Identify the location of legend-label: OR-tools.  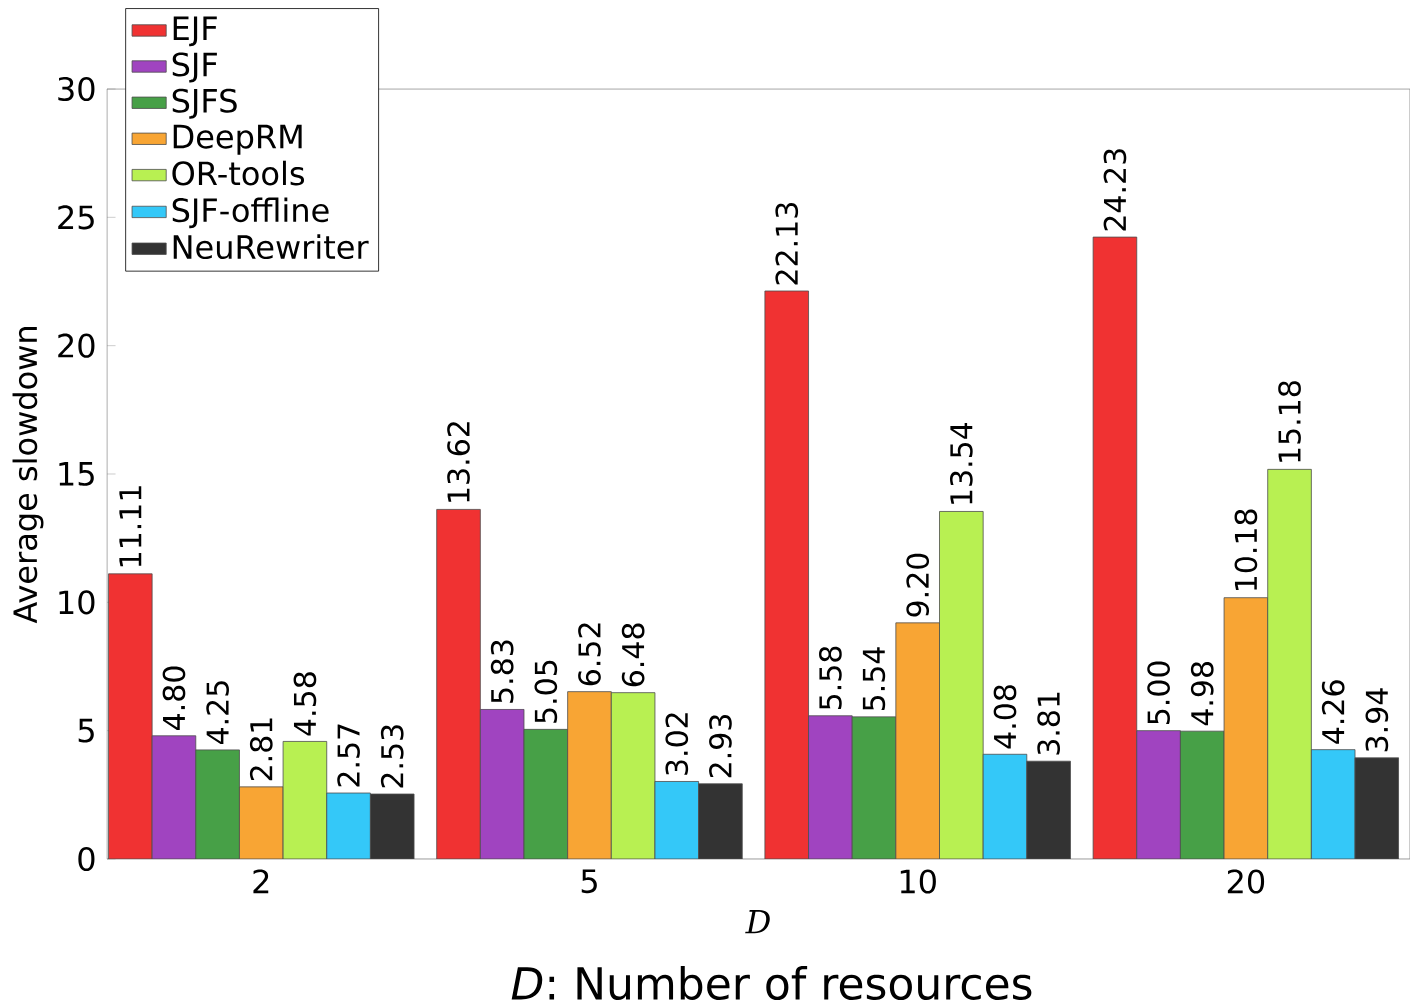
(238, 173).